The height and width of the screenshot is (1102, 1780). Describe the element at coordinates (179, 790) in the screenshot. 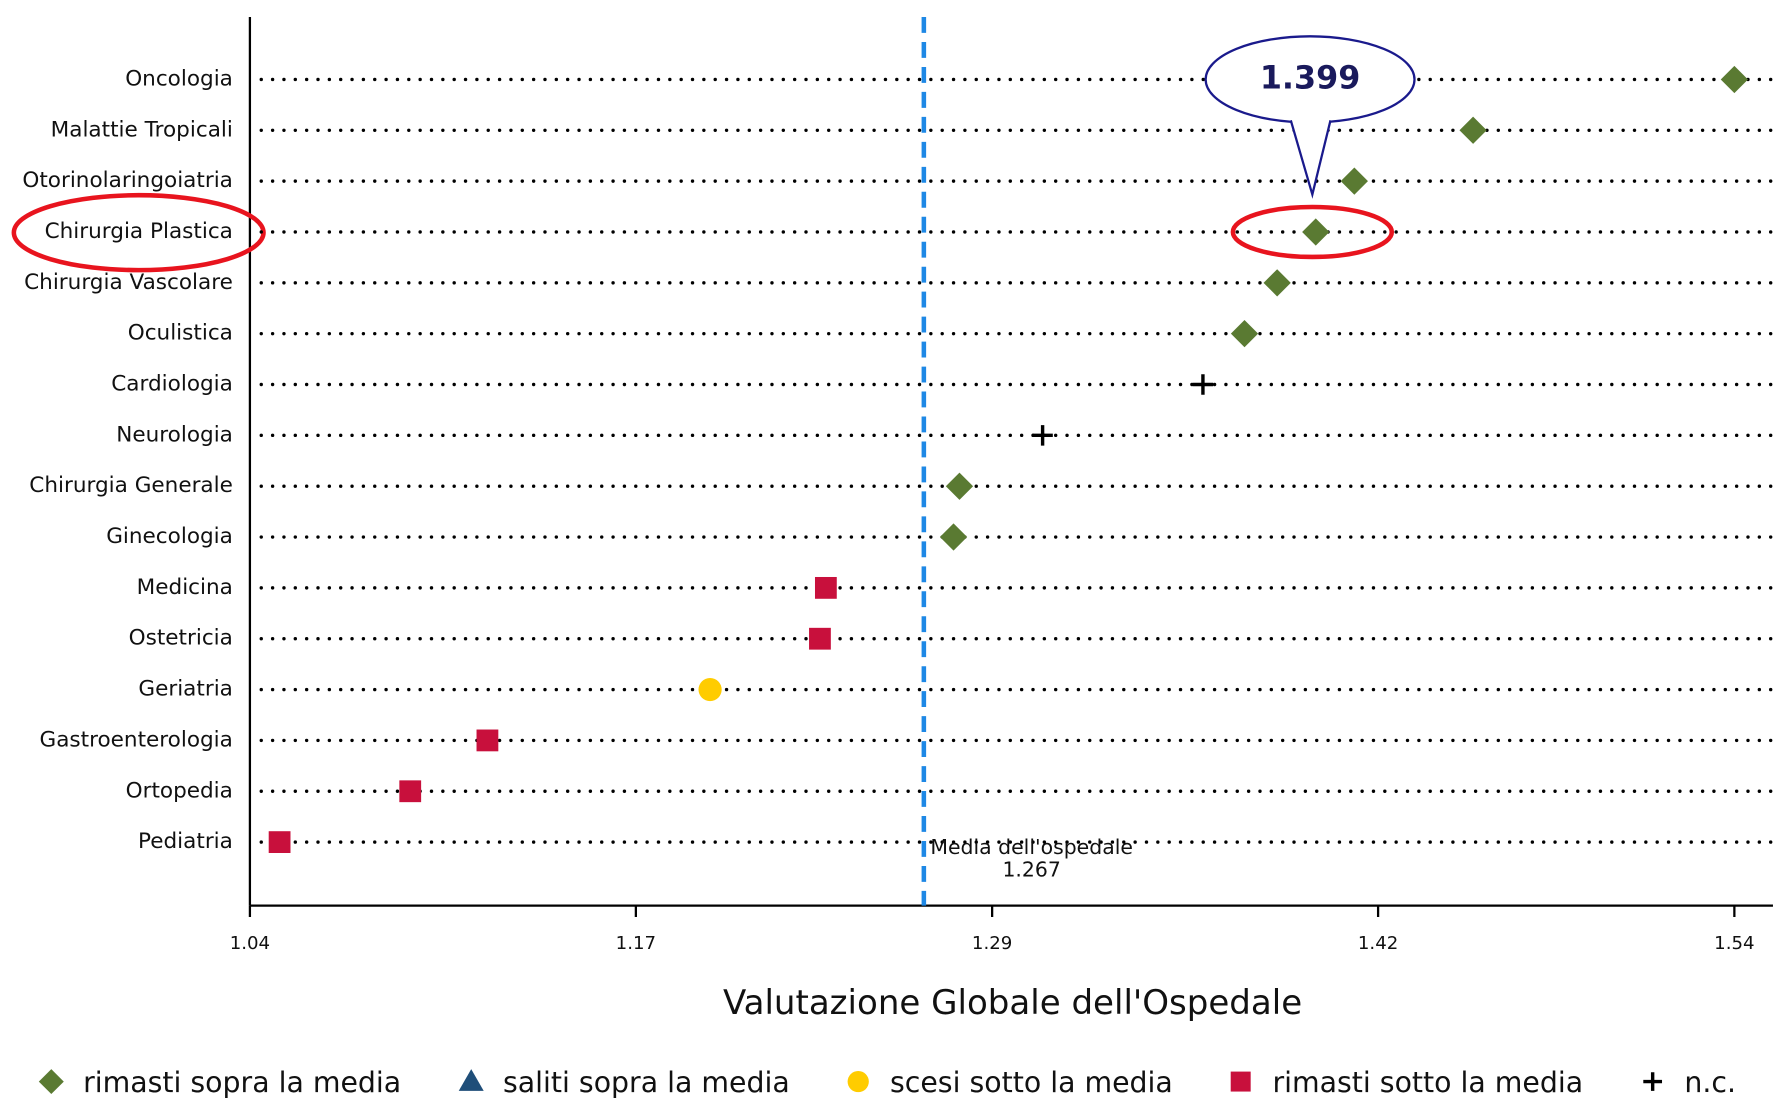

I see `y-tick-label: Ortopedia` at that location.